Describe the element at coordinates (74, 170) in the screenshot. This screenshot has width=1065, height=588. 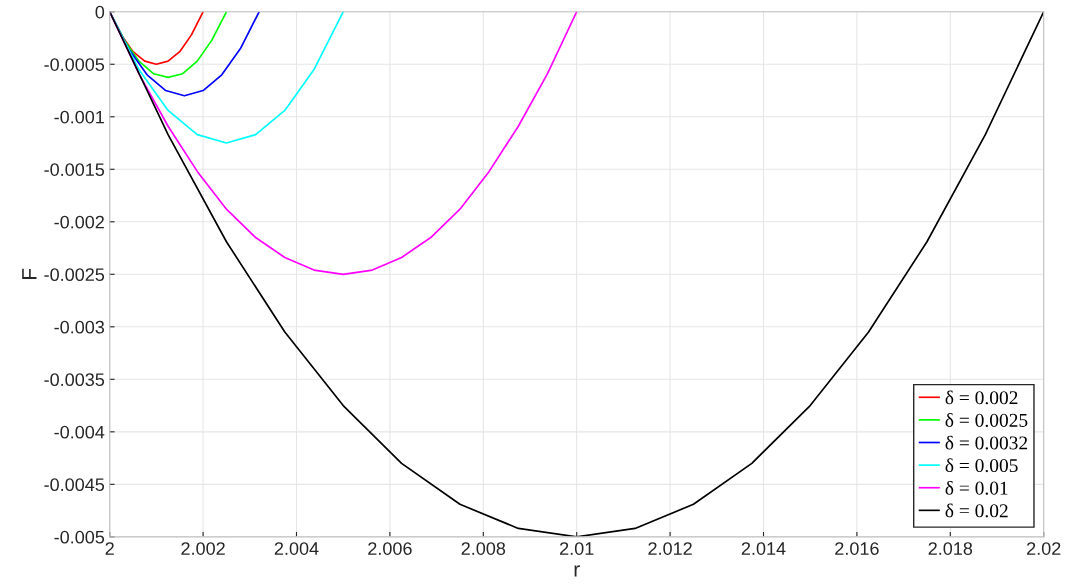
I see `y-tick-label: -0.0015` at that location.